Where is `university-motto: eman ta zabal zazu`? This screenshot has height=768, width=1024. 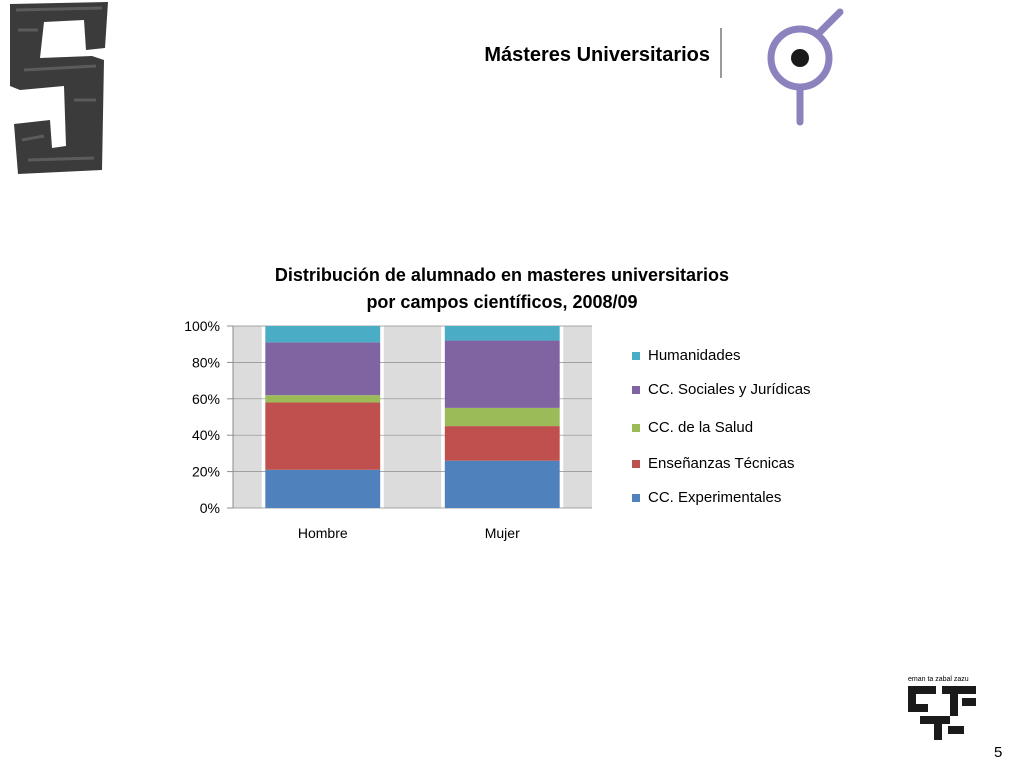 university-motto: eman ta zabal zazu is located at coordinates (938, 679).